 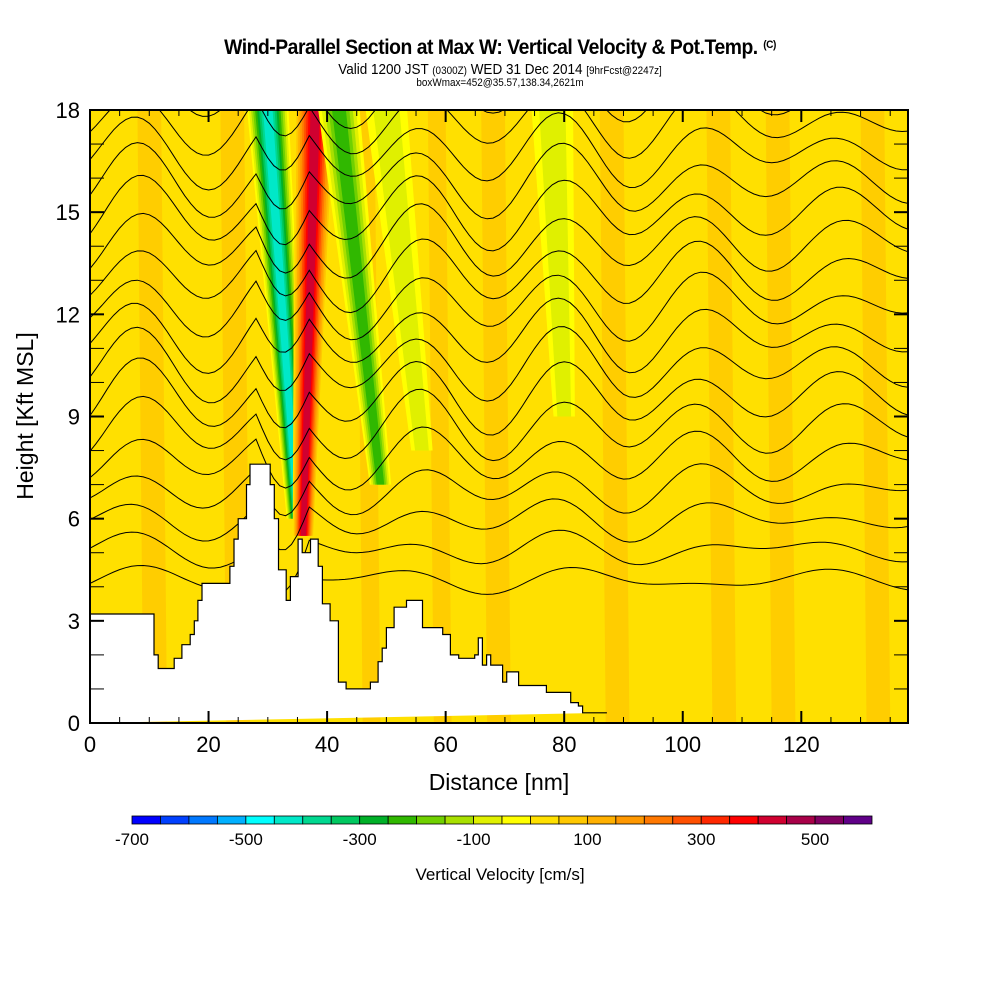 I want to click on colorbar-tick-label: -500, so click(x=246, y=839).